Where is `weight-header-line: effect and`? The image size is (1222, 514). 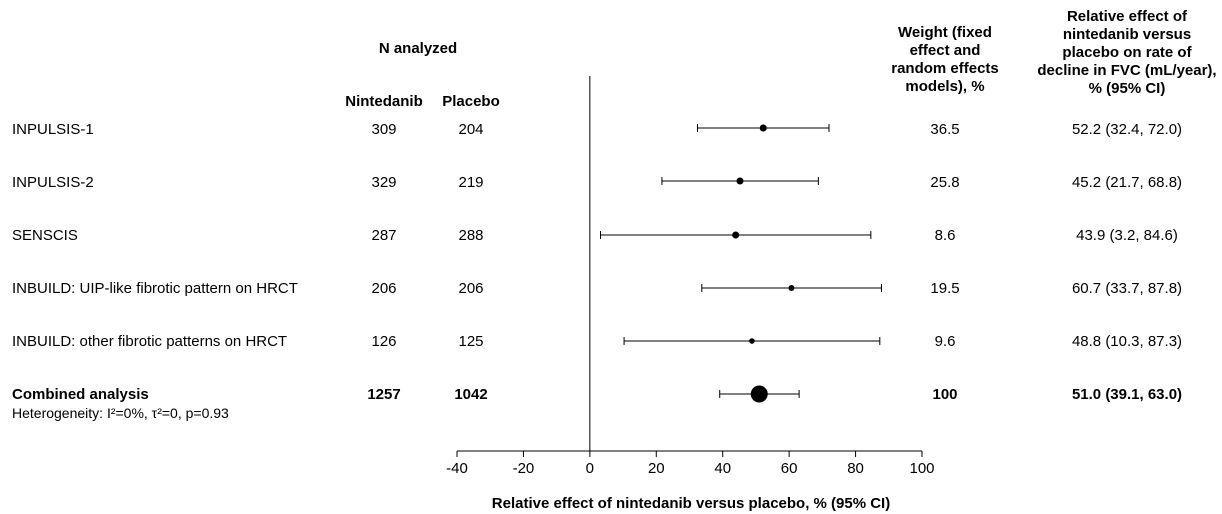
weight-header-line: effect and is located at coordinates (945, 50).